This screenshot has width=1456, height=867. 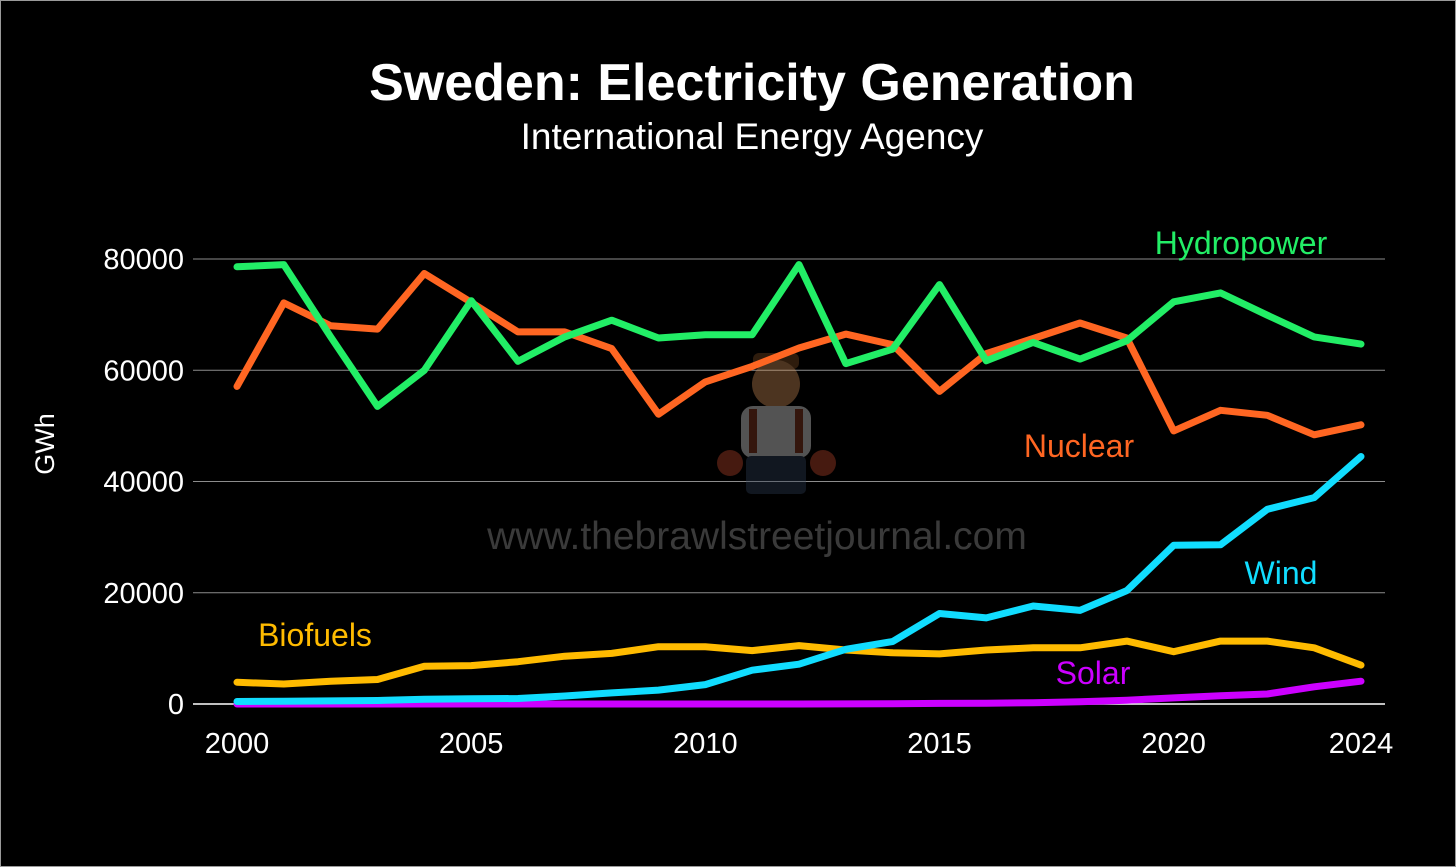 I want to click on chart-subtitle: International Energy Agency, so click(x=752, y=136).